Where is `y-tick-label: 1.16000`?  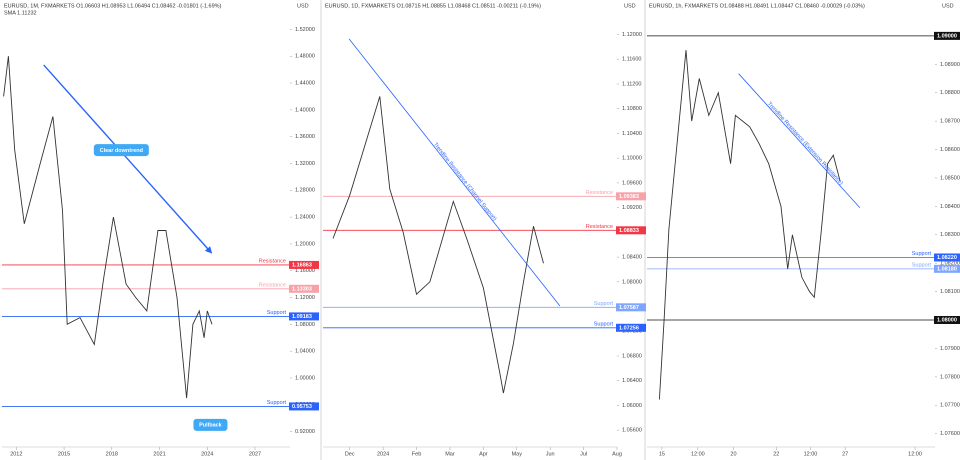
y-tick-label: 1.16000 is located at coordinates (305, 271).